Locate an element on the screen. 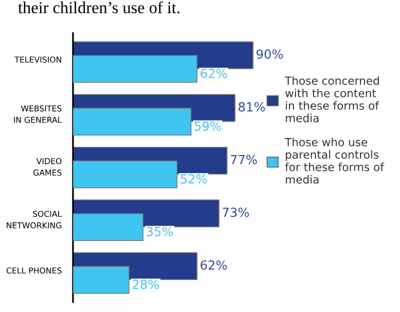  data-label: 59% is located at coordinates (207, 126).